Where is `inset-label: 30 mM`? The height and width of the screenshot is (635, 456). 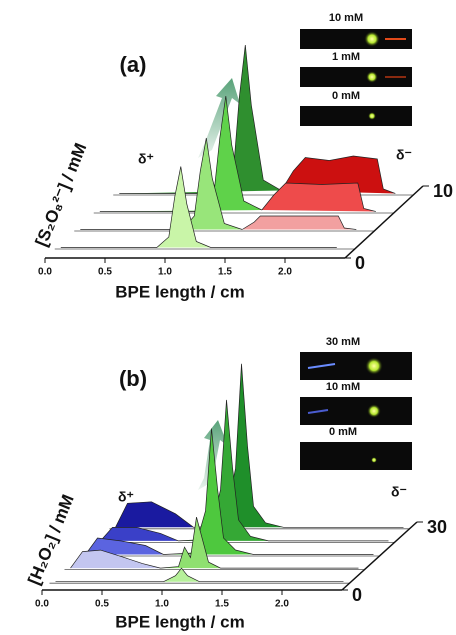
inset-label: 30 mM is located at coordinates (343, 342).